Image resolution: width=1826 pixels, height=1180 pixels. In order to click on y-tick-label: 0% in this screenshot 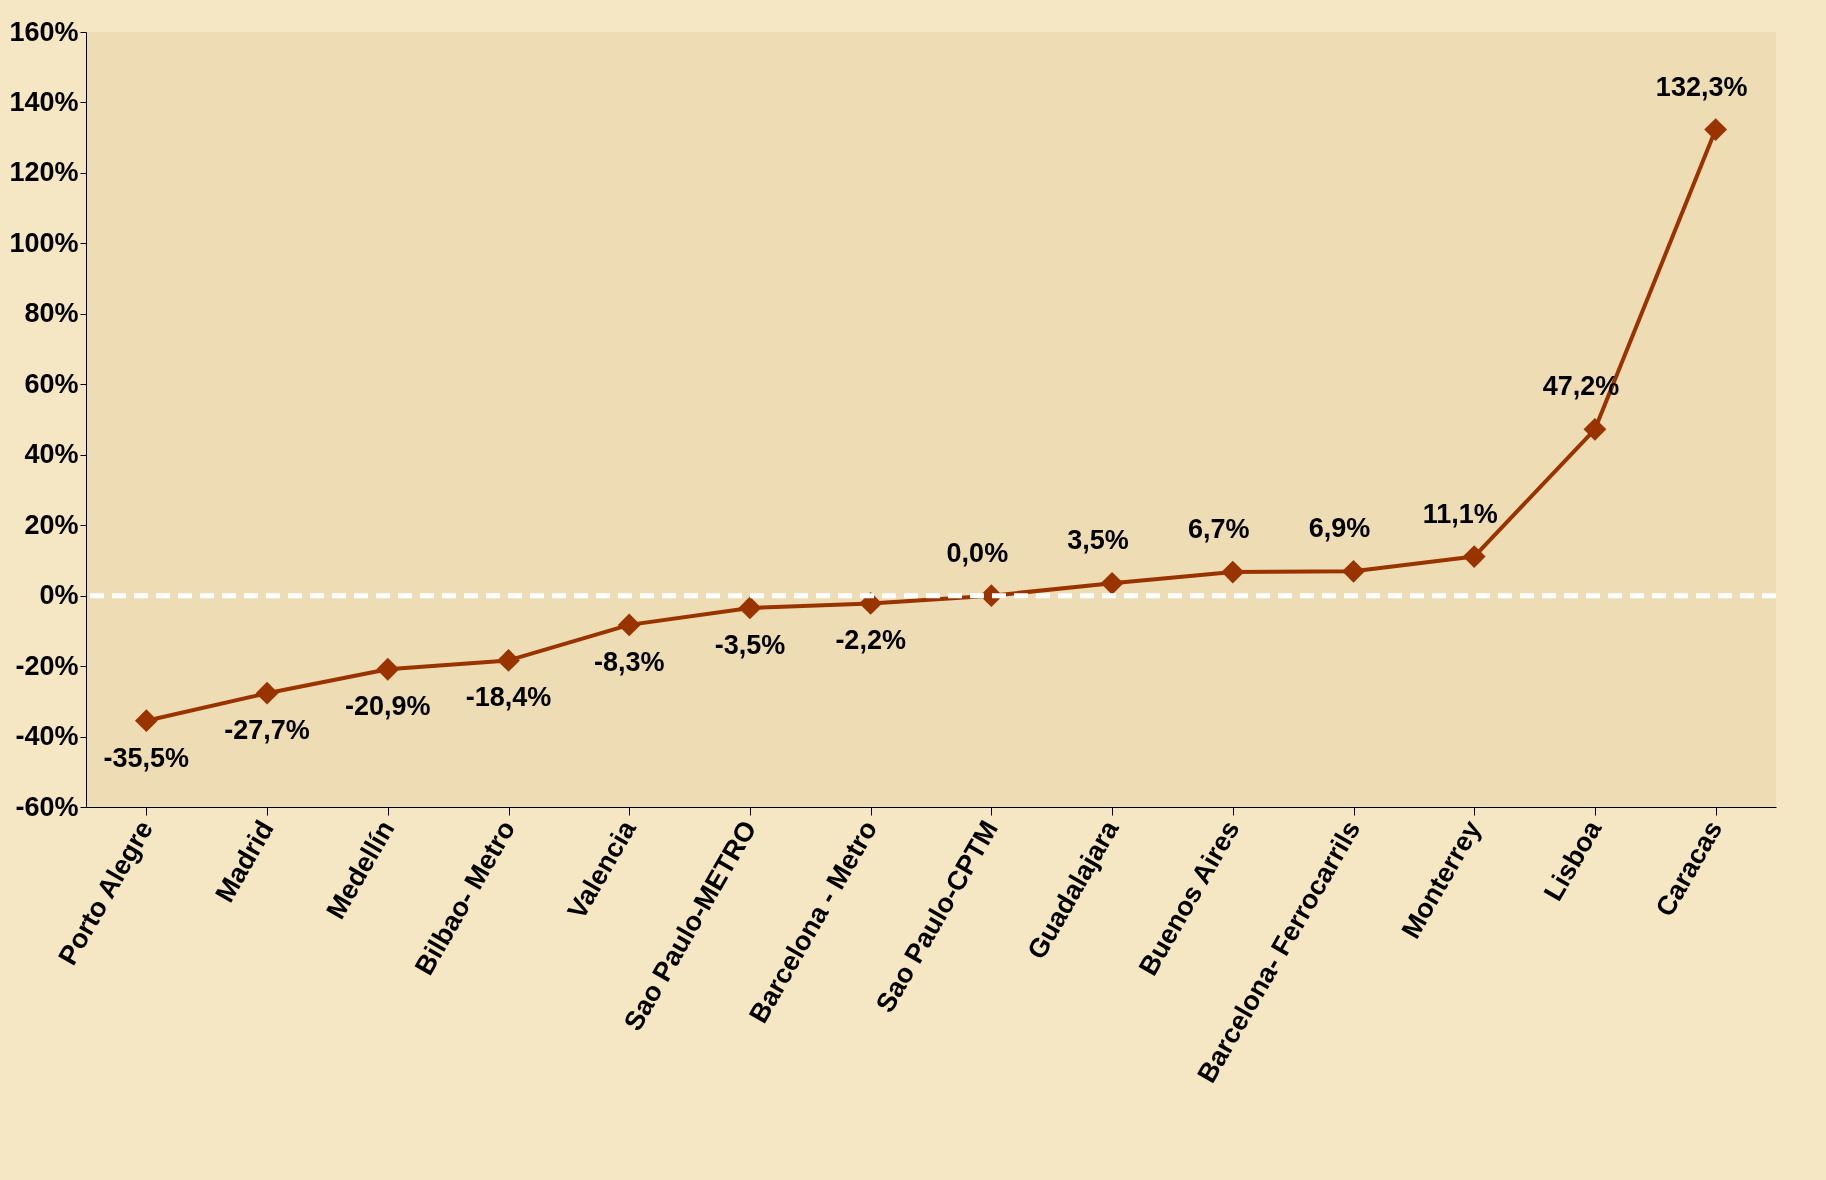, I will do `click(59, 595)`.